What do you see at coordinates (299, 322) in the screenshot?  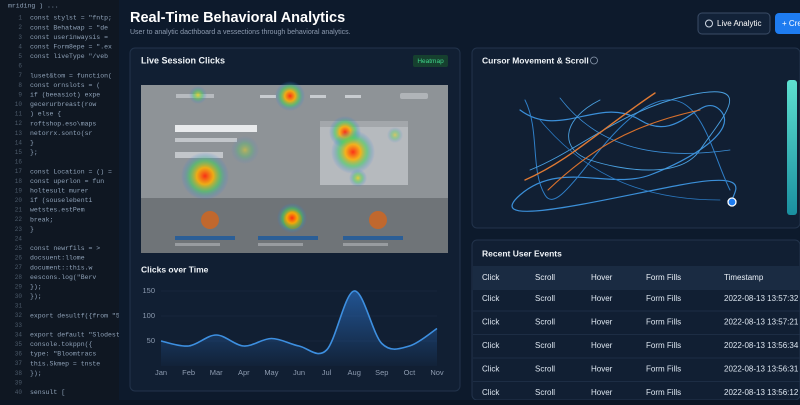 I see `line-series` at bounding box center [299, 322].